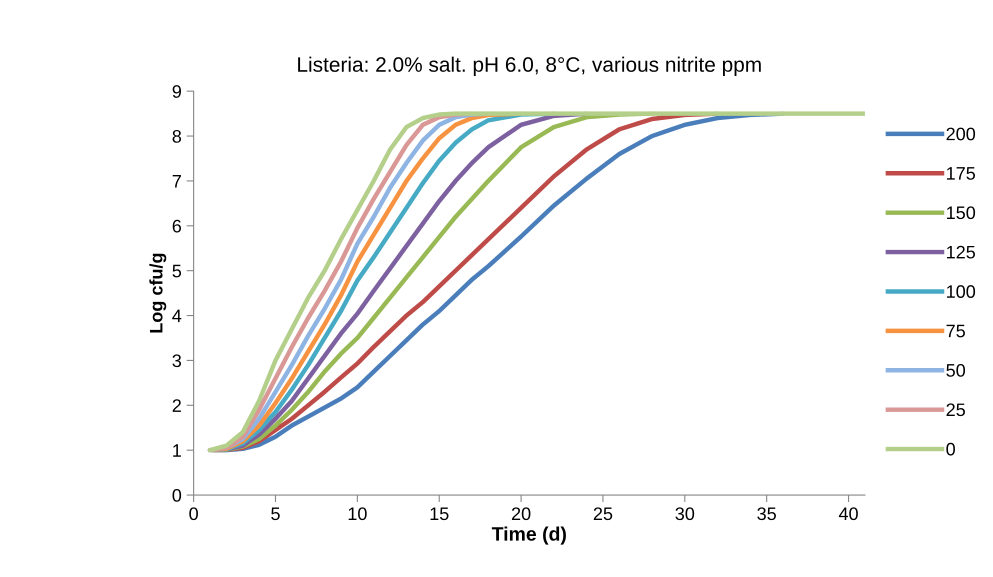  Describe the element at coordinates (157, 293) in the screenshot. I see `y-axis-title: Log cfu/g` at that location.